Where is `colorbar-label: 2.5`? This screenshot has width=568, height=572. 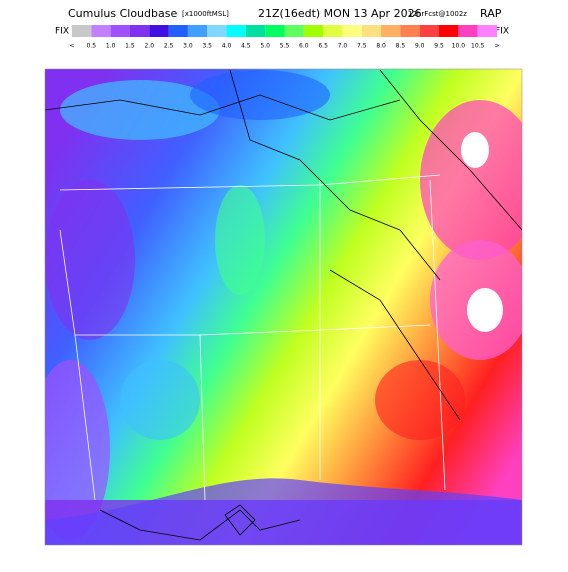
colorbar-label: 2.5 is located at coordinates (169, 46).